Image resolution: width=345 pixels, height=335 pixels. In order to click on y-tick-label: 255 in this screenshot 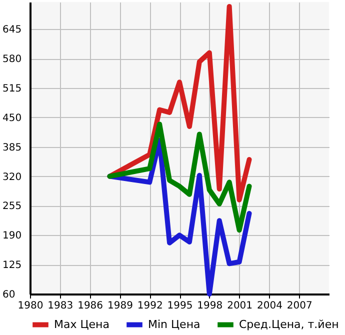, I will do `click(12, 206)`.